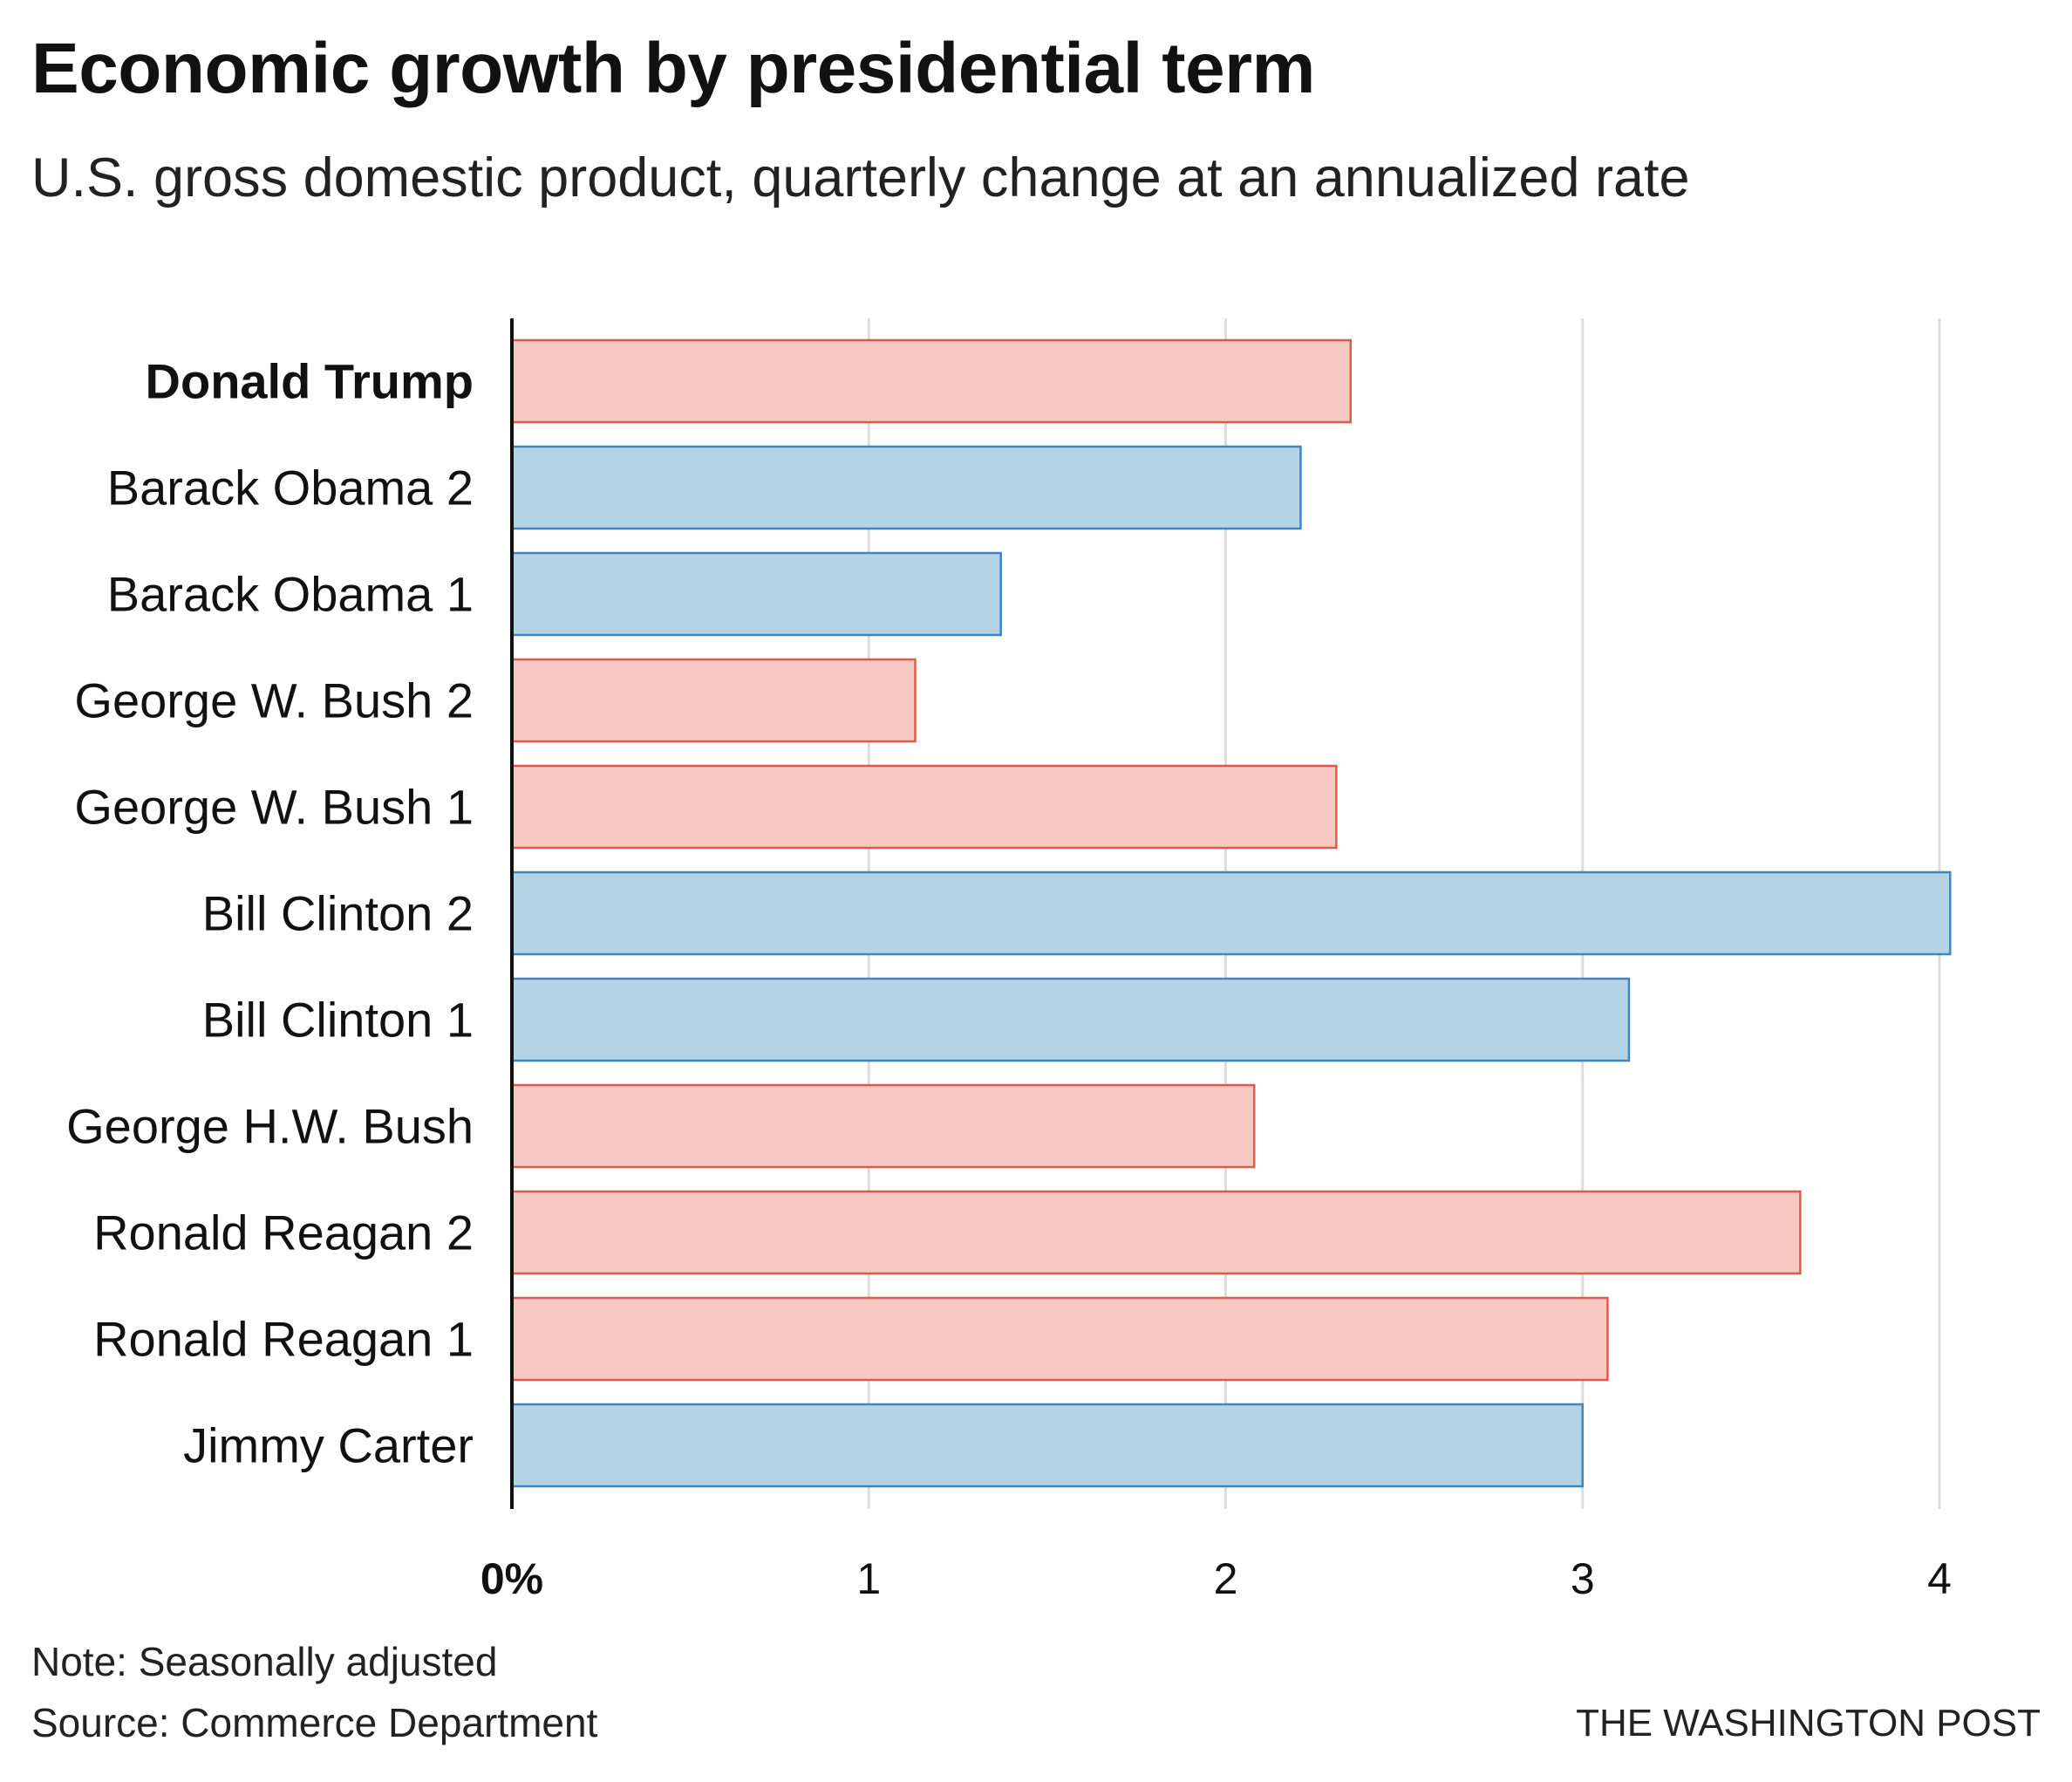  What do you see at coordinates (314, 1722) in the screenshot?
I see `source-text: Source: Commerce Department` at bounding box center [314, 1722].